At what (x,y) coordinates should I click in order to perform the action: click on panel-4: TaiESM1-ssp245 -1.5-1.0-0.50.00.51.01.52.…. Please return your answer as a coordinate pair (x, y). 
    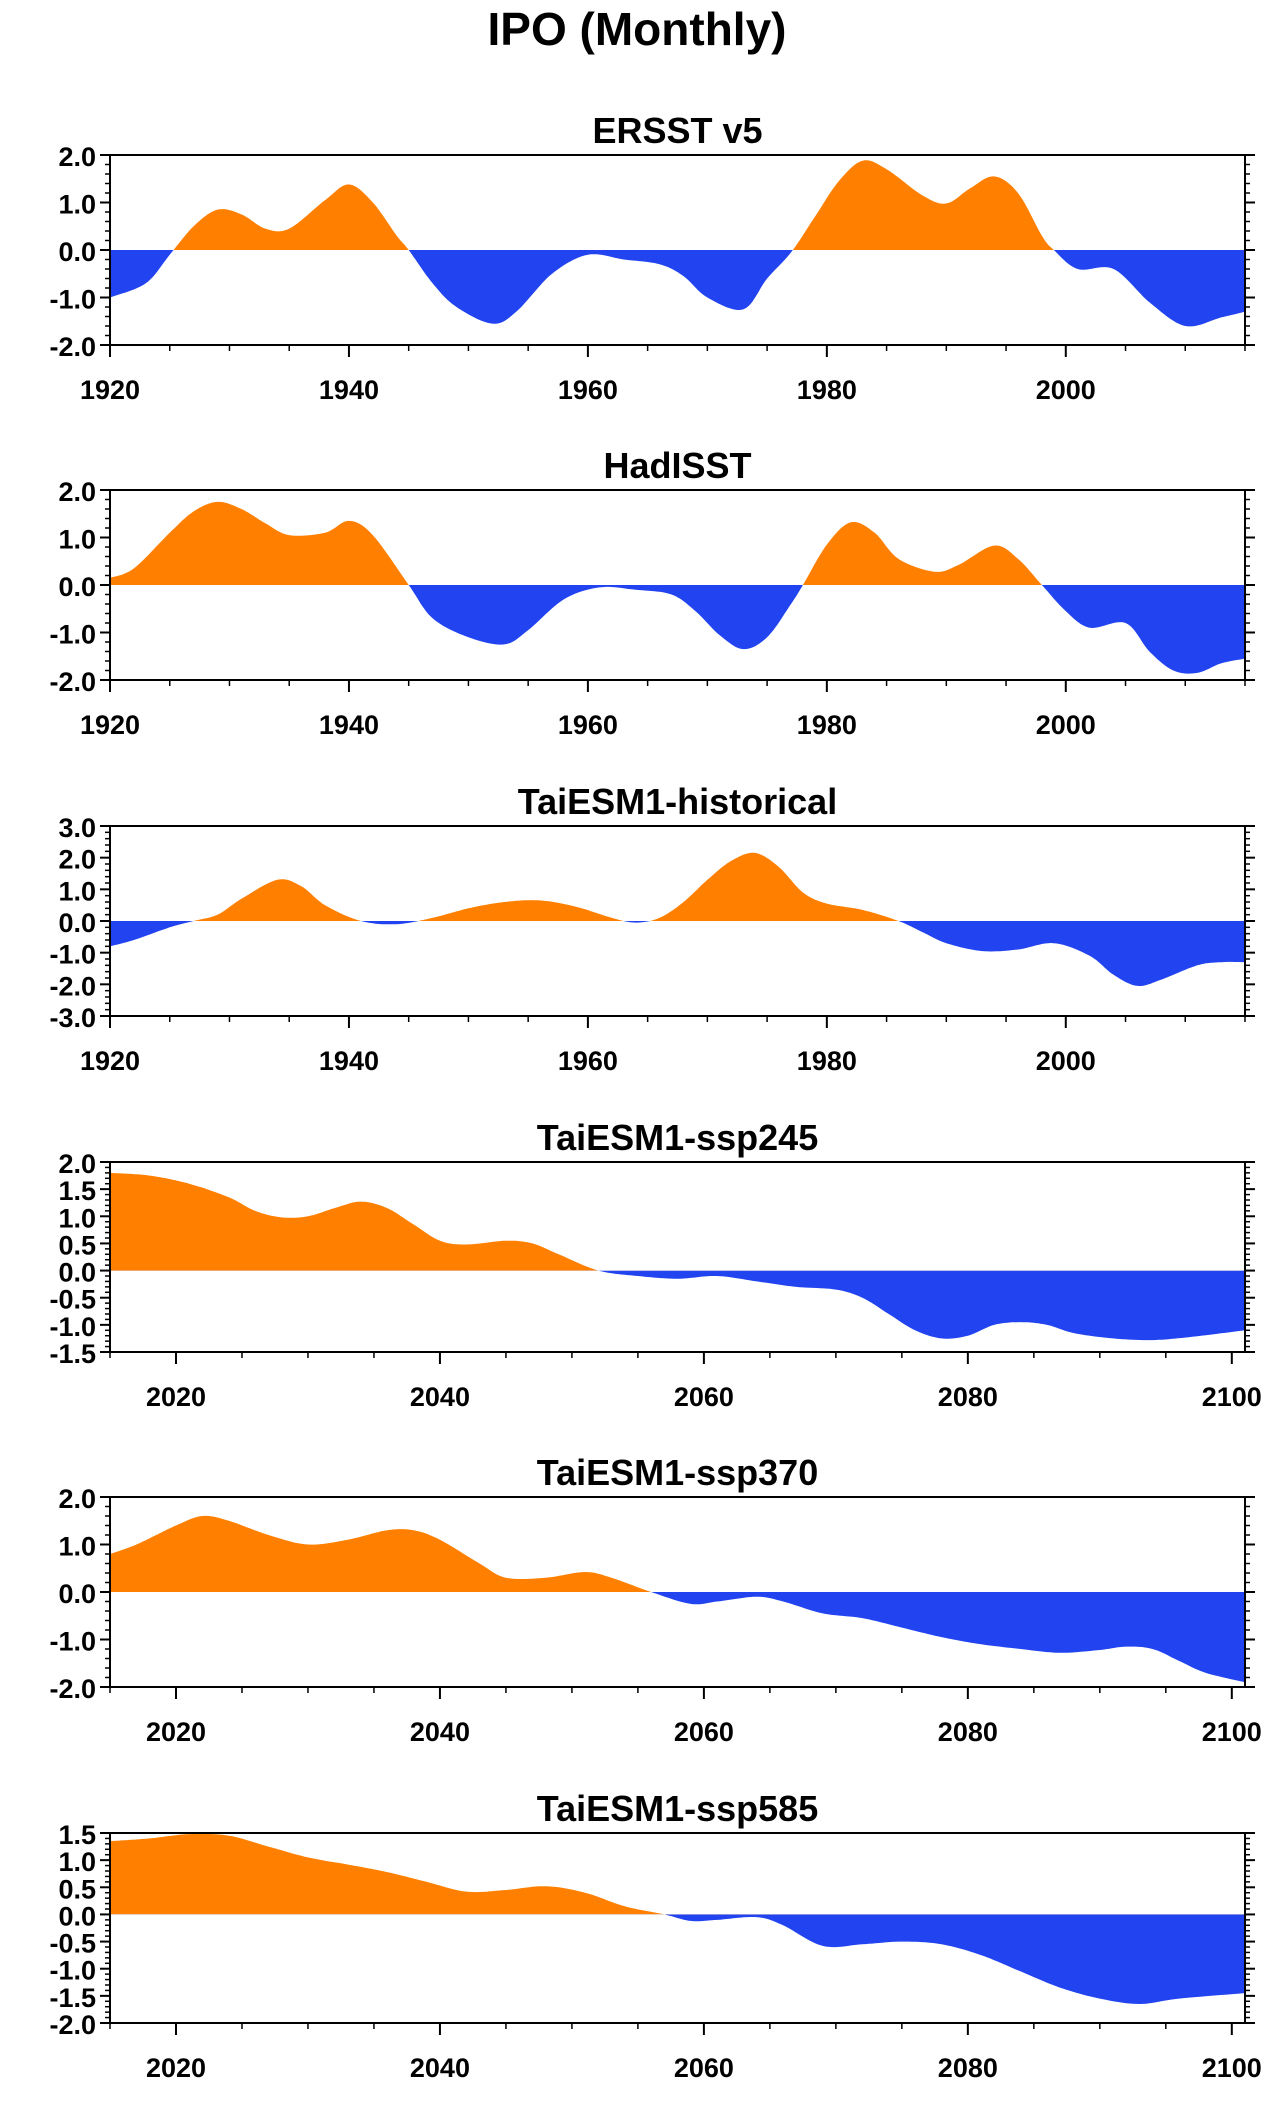
    Looking at the image, I should click on (655, 1264).